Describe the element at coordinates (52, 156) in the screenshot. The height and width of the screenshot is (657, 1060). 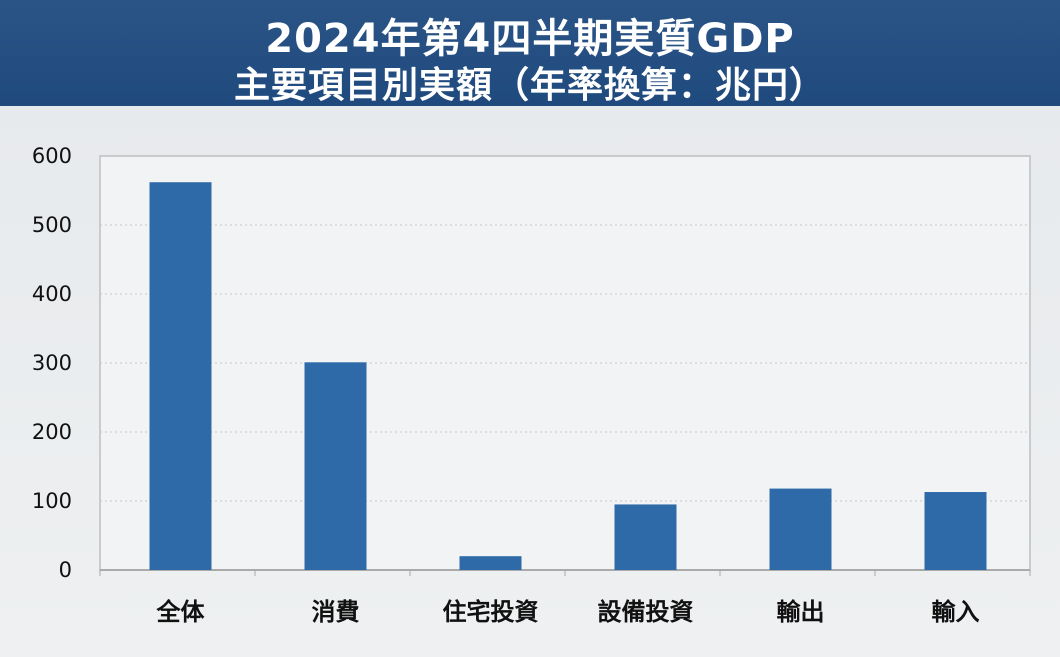
I see `y-tick-label: 600` at that location.